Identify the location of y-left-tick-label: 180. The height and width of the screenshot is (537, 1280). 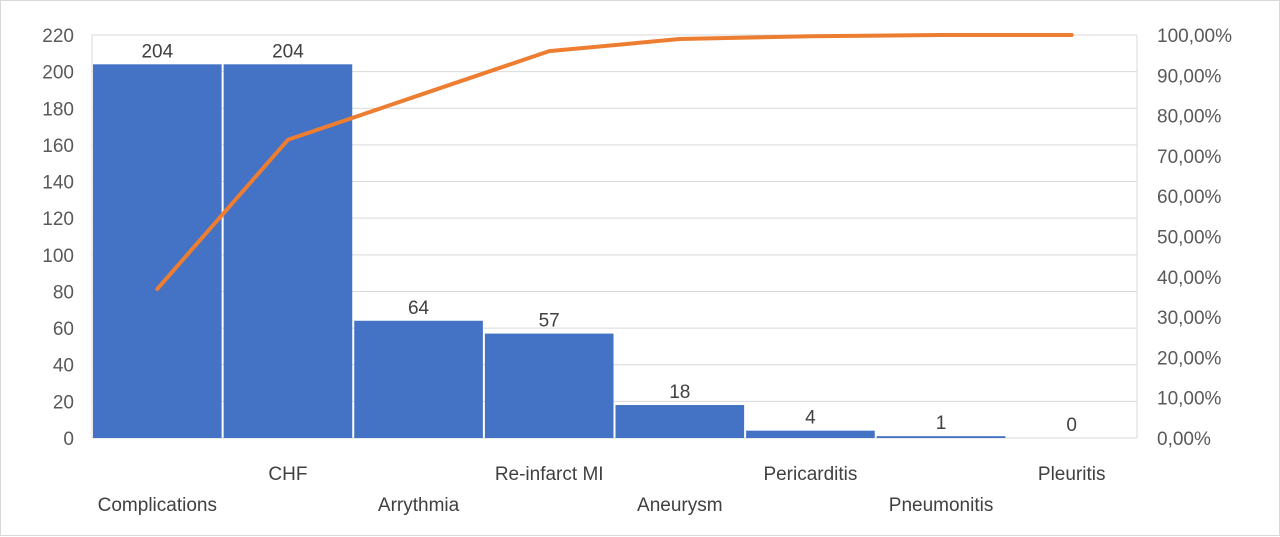
(58, 109).